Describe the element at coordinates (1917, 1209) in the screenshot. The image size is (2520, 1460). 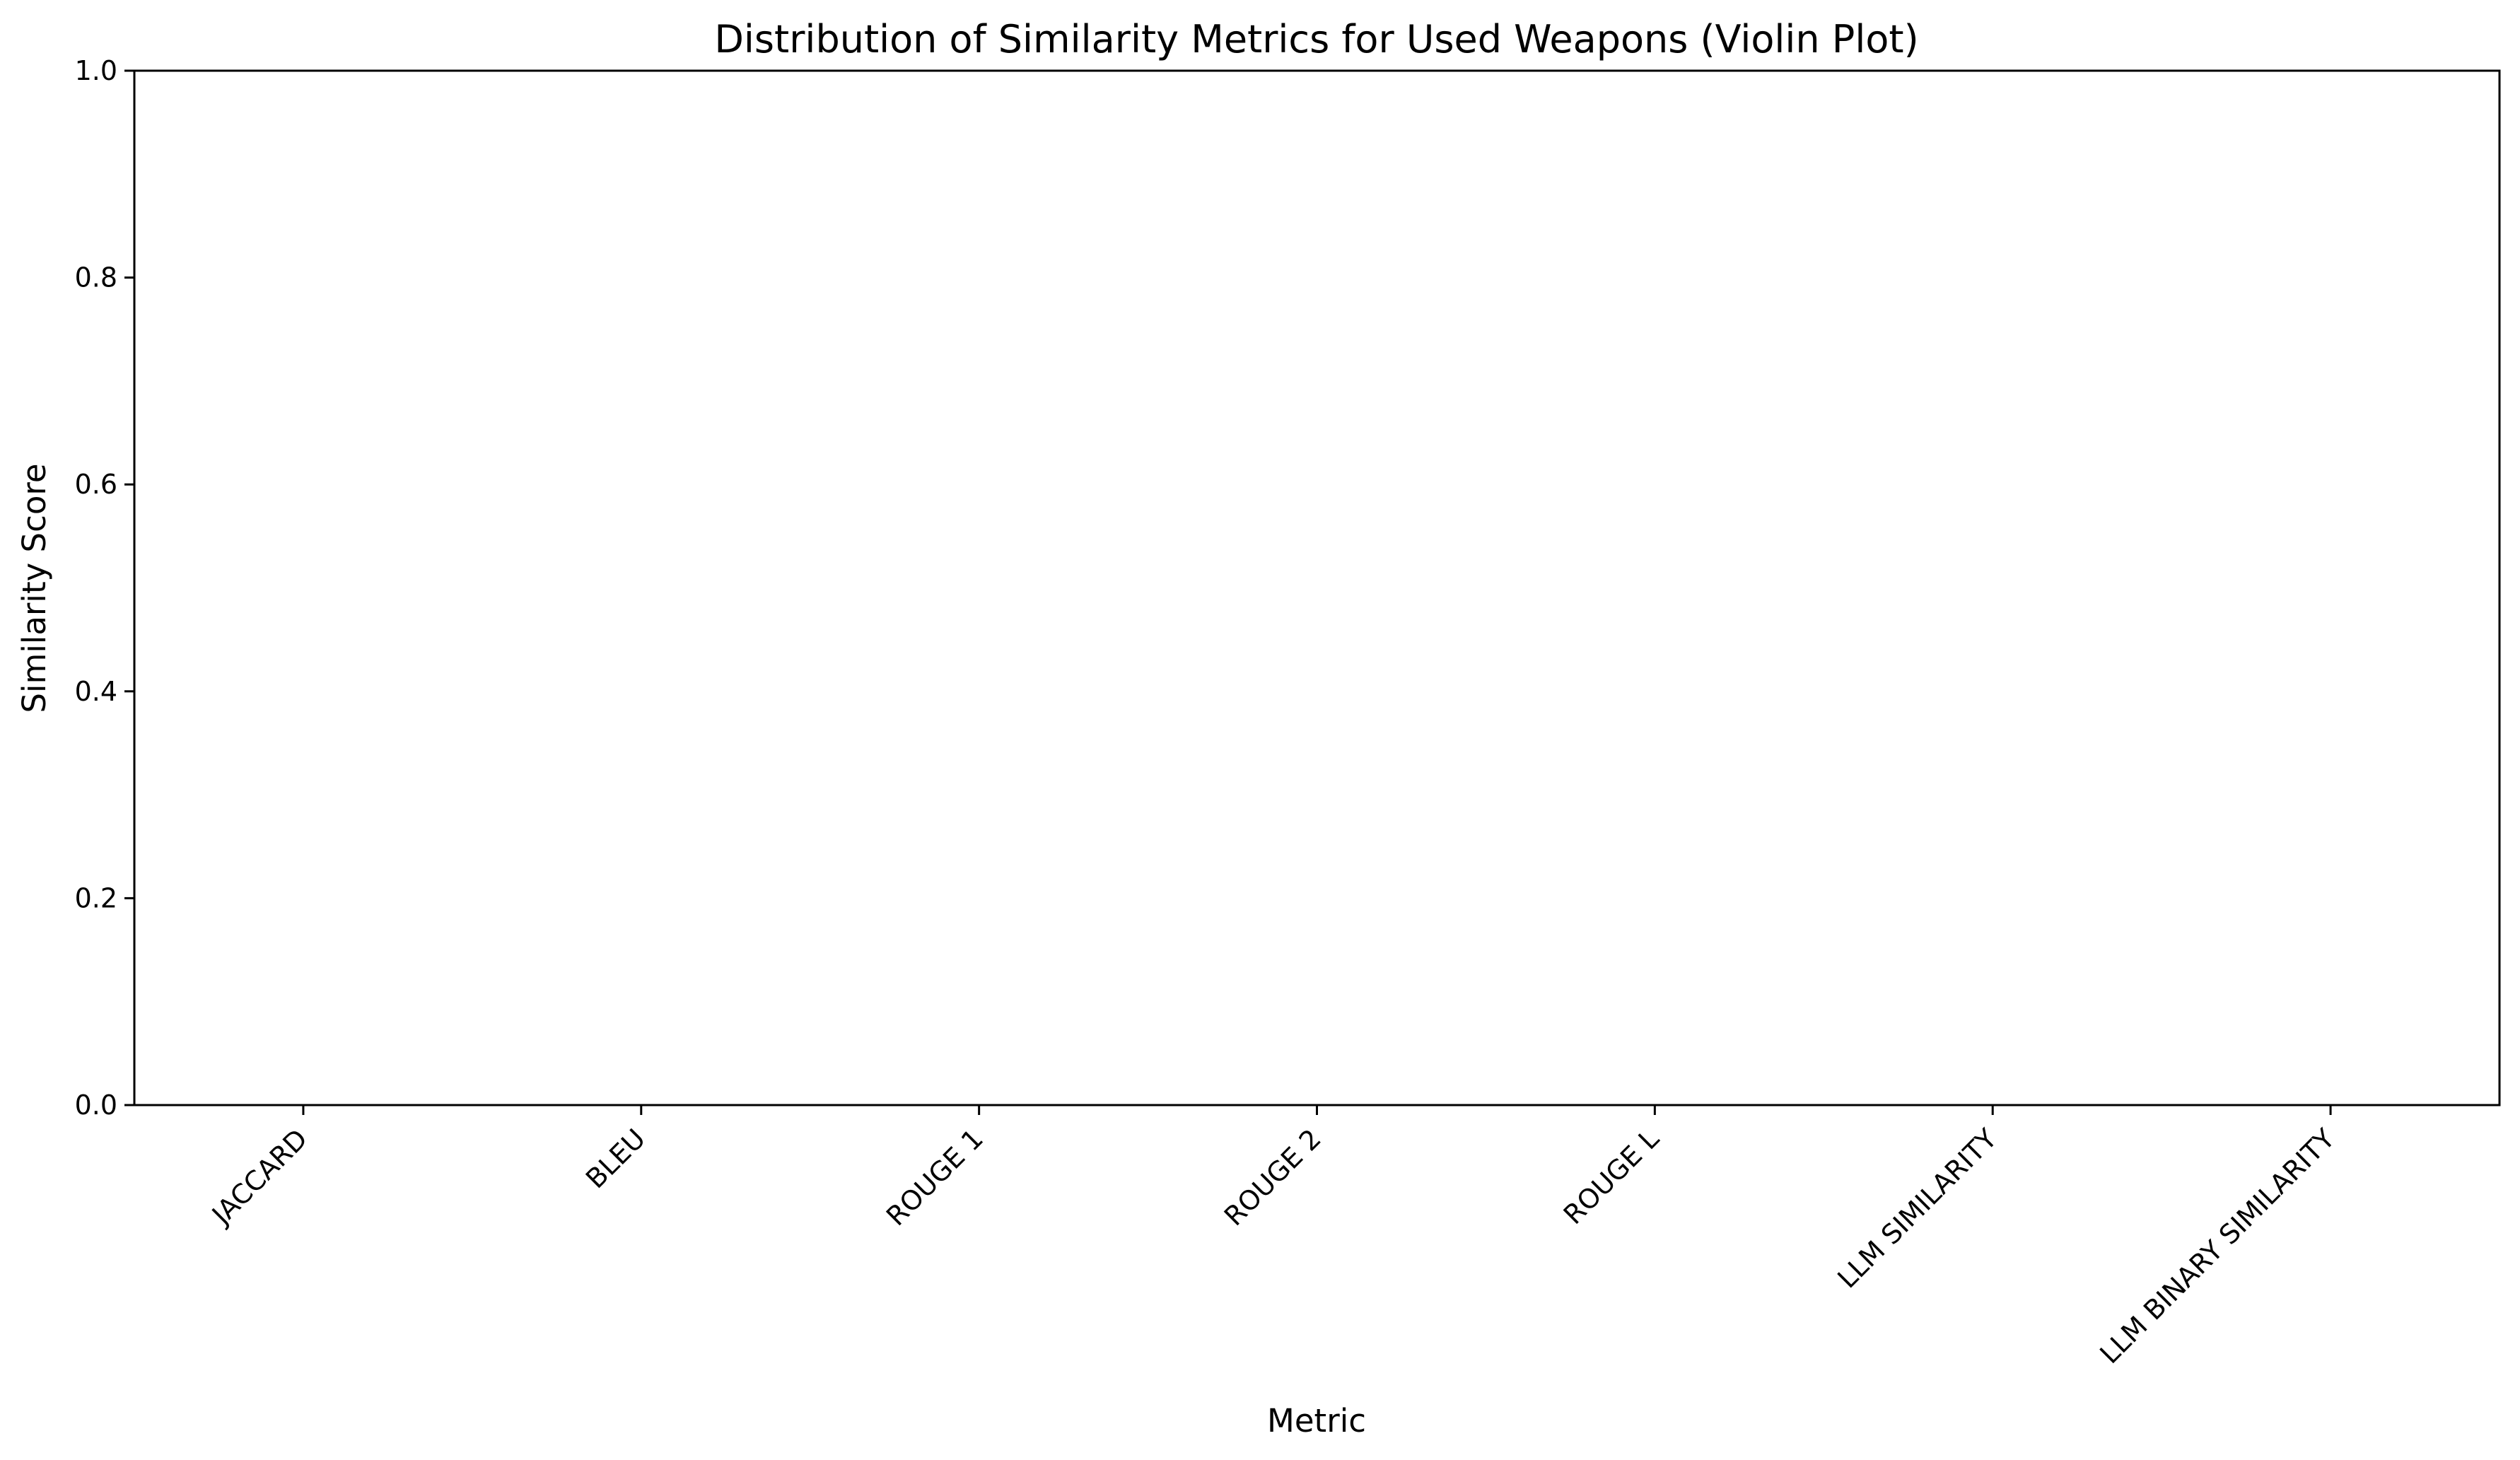
I see `x-tick-label: LLM SIMILARITY` at that location.